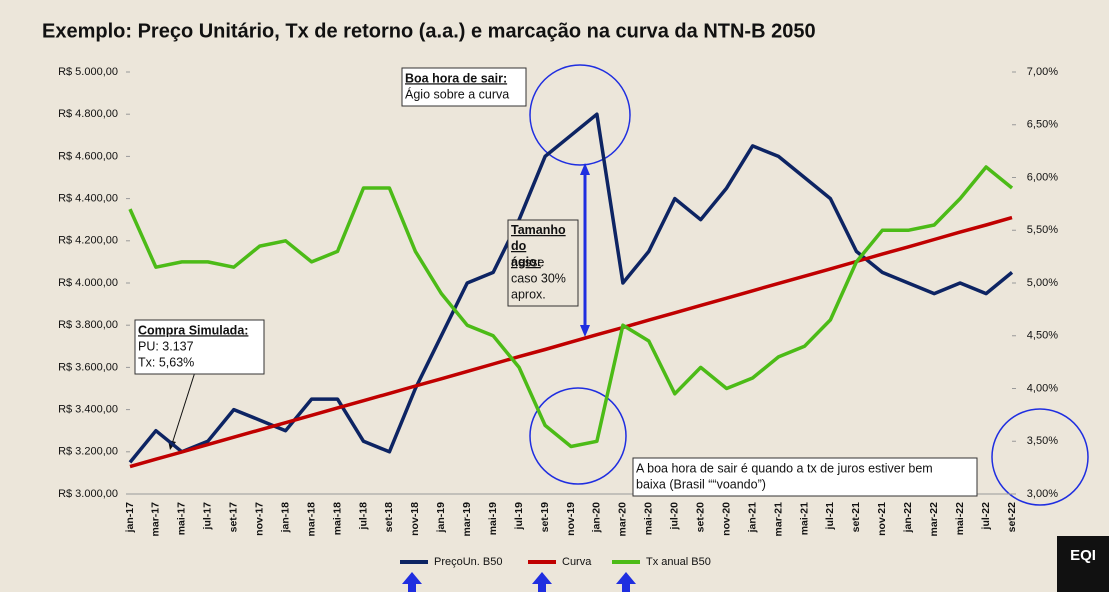  Describe the element at coordinates (88, 494) in the screenshot. I see `y-tick-label: R$ 3.000,00` at that location.